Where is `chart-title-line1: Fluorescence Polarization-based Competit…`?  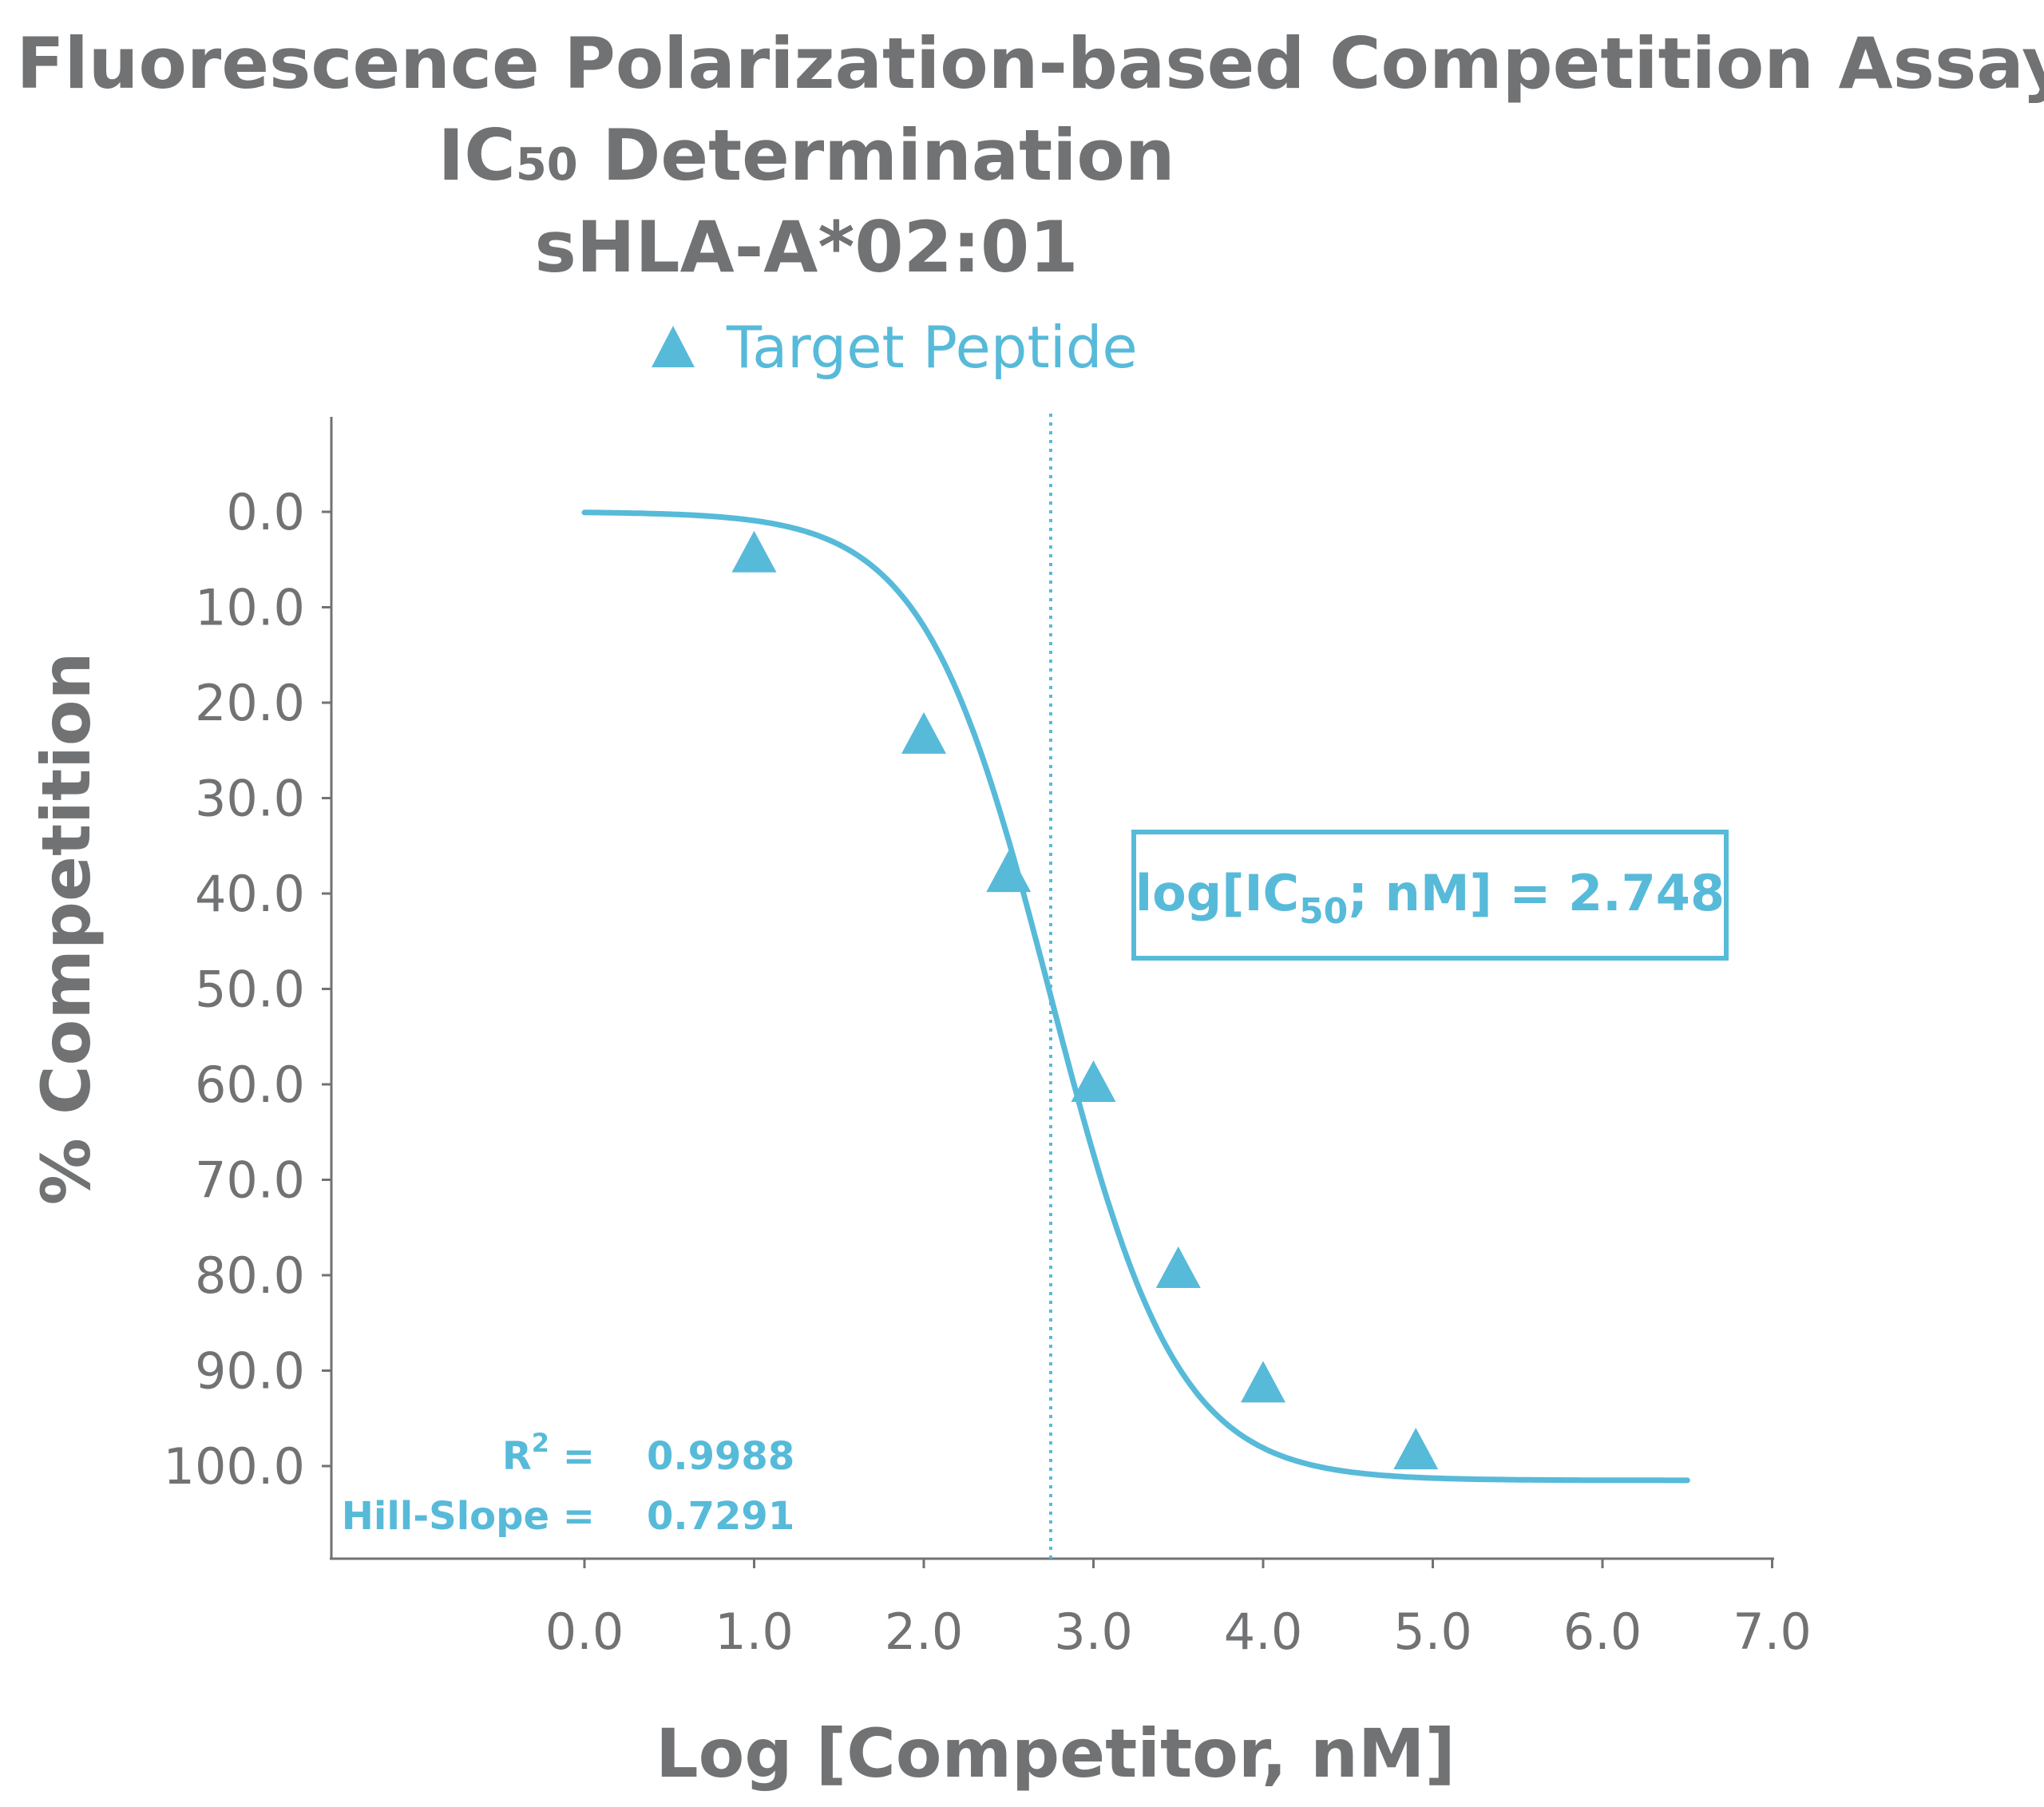
chart-title-line1: Fluorescence Polarization-based Competit… is located at coordinates (1030, 63).